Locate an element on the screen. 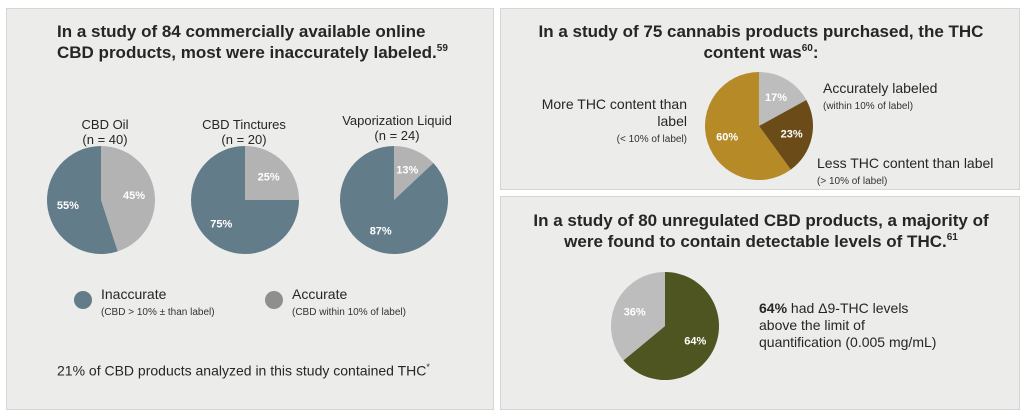 This screenshot has width=1026, height=418. thc-desc-line1: had Δ9-THC levels is located at coordinates (848, 308).